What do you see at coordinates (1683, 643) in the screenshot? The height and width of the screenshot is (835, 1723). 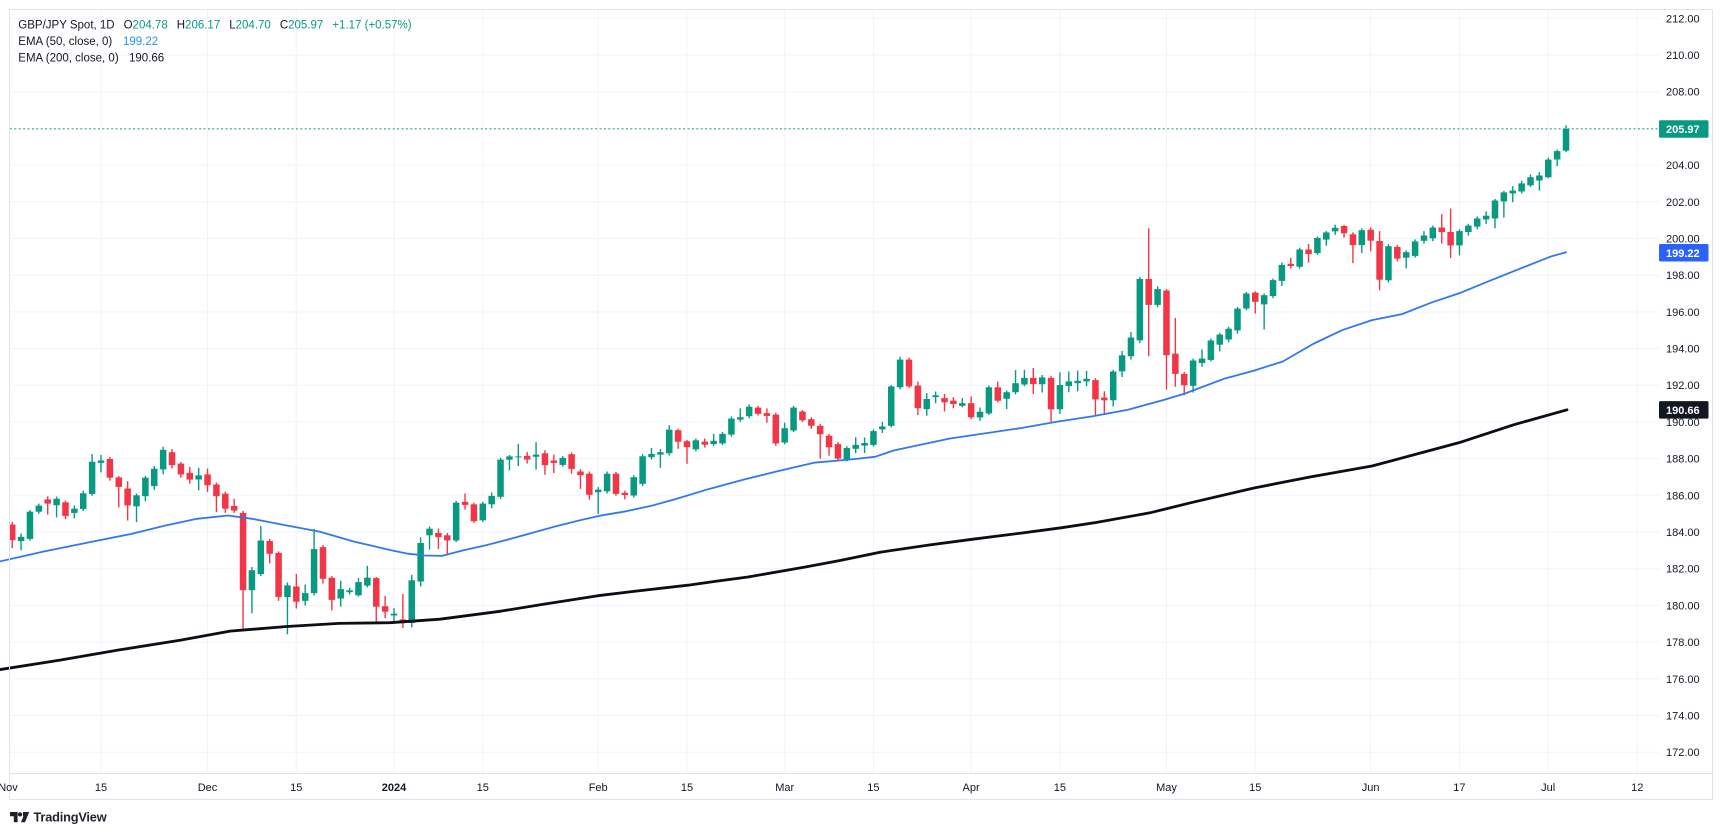 I see `svg-text: 178.00` at bounding box center [1683, 643].